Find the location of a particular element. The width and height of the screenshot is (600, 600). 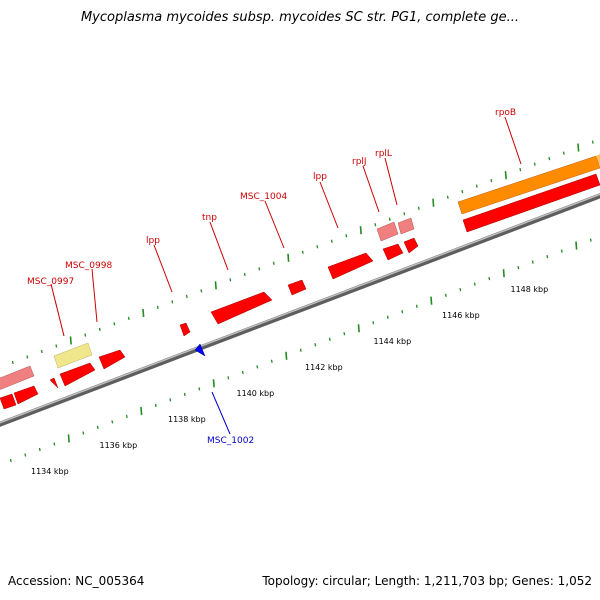

gene-fwd-f is located at coordinates (185, 329).